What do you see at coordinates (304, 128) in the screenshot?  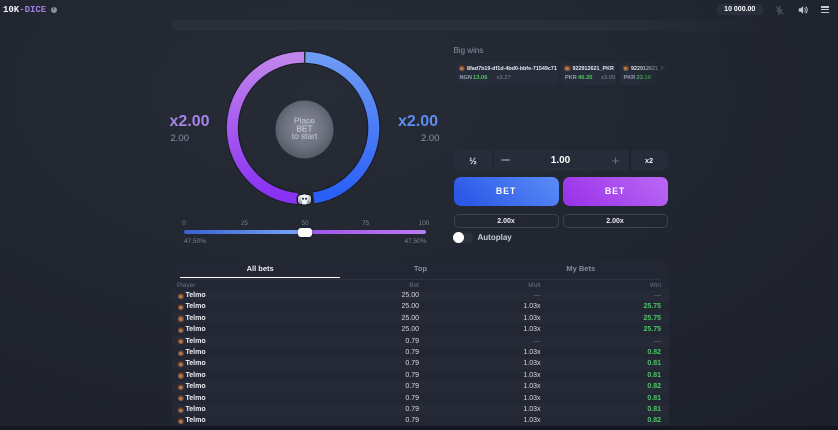 I see `svg-text: BET` at bounding box center [304, 128].